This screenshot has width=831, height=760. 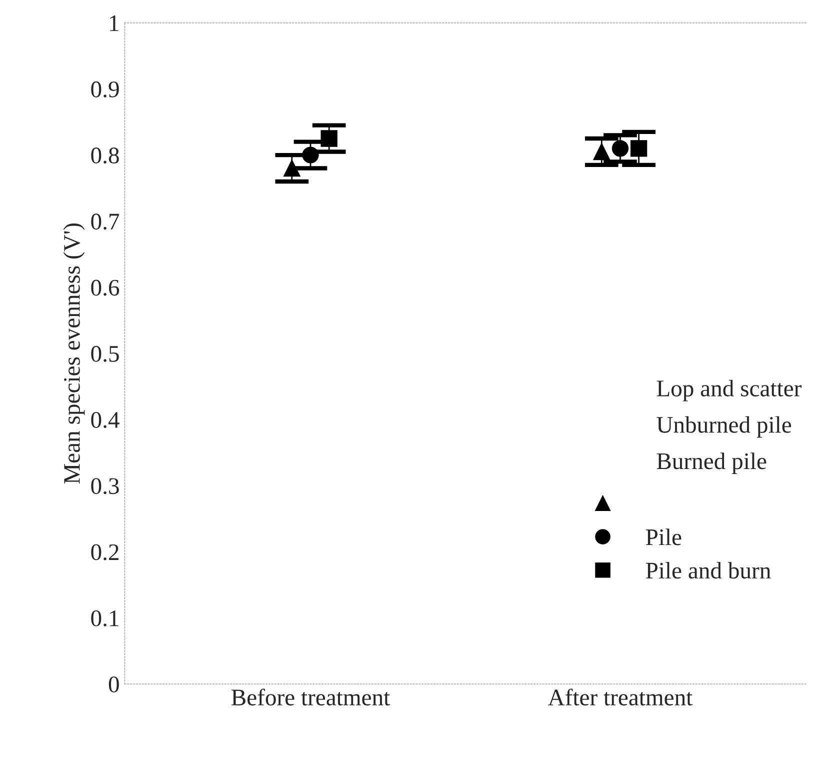 I want to click on y-tick-label: 0, so click(x=113, y=684).